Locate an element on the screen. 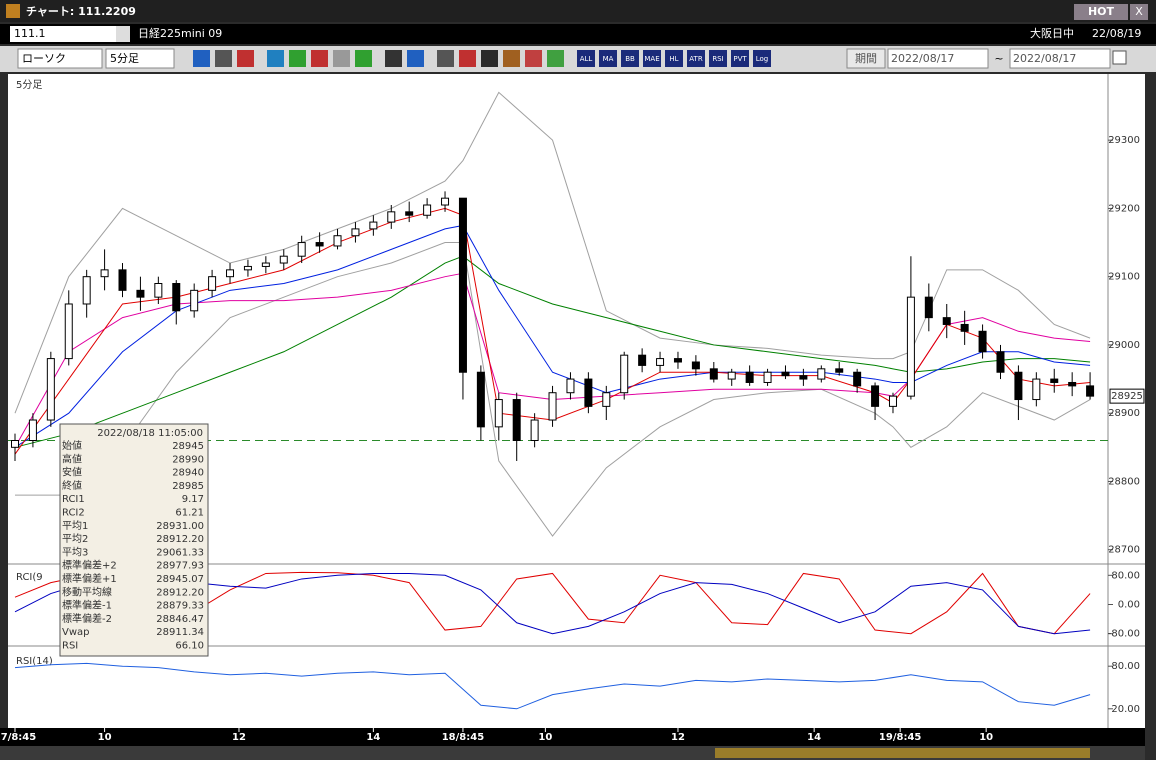 Image resolution: width=1156 pixels, height=760 pixels. y-tick-label: 29000 is located at coordinates (1124, 345).